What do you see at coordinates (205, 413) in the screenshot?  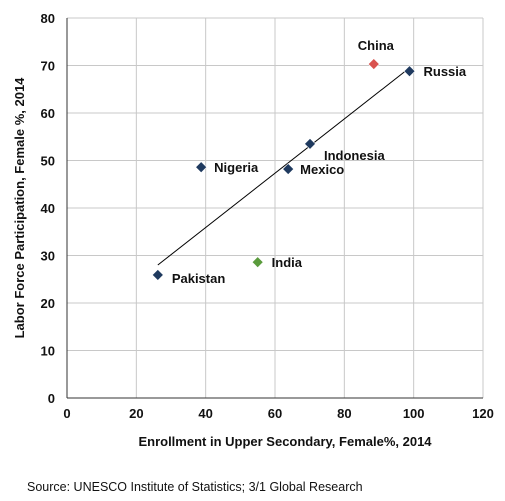 I see `x-tick-label: 40` at bounding box center [205, 413].